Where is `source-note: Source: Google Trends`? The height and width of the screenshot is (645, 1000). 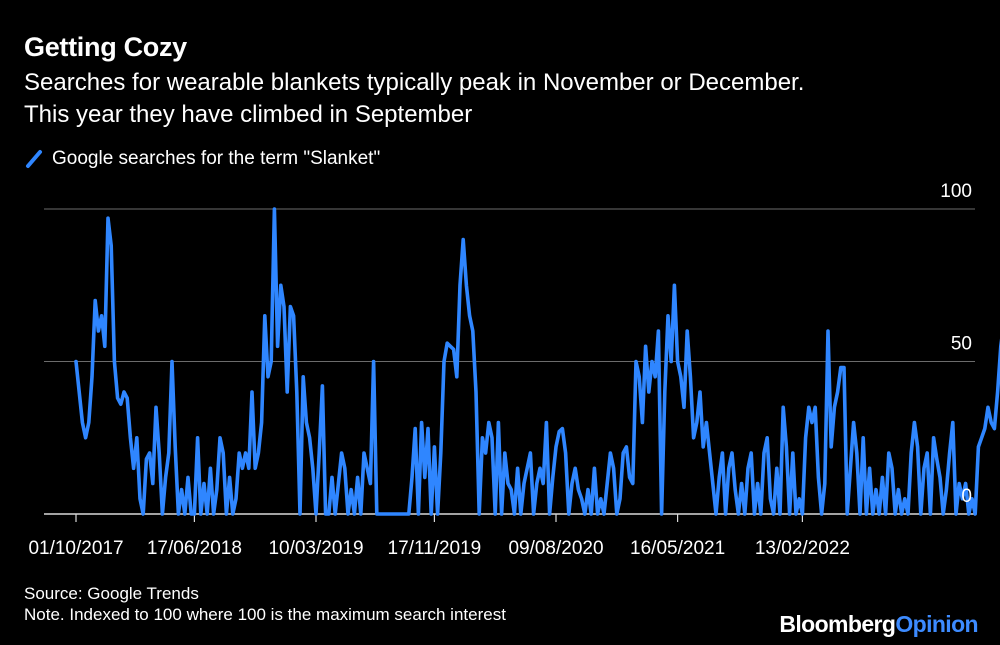
source-note: Source: Google Trends is located at coordinates (111, 593).